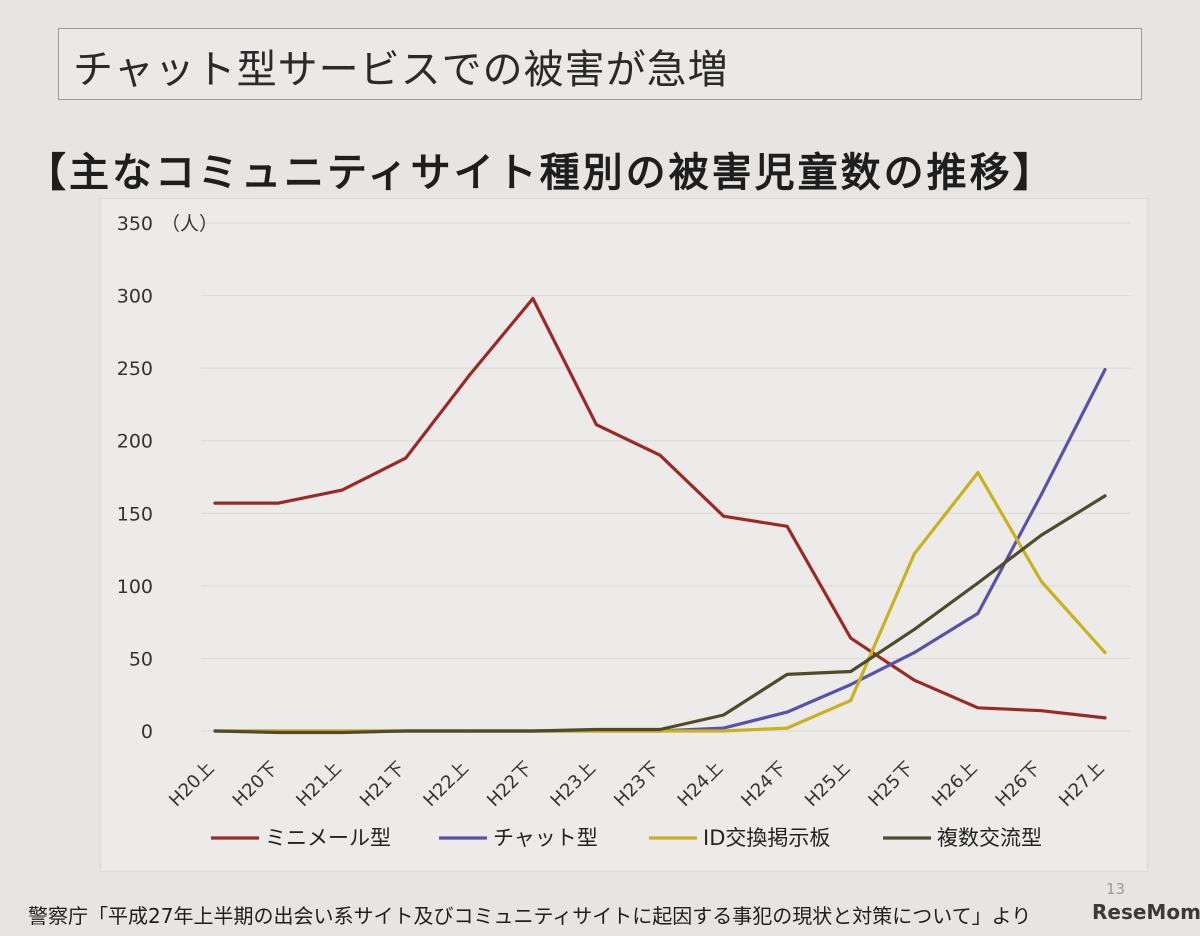 The width and height of the screenshot is (1200, 936). Describe the element at coordinates (954, 784) in the screenshot. I see `x-tick-label: H26上` at that location.